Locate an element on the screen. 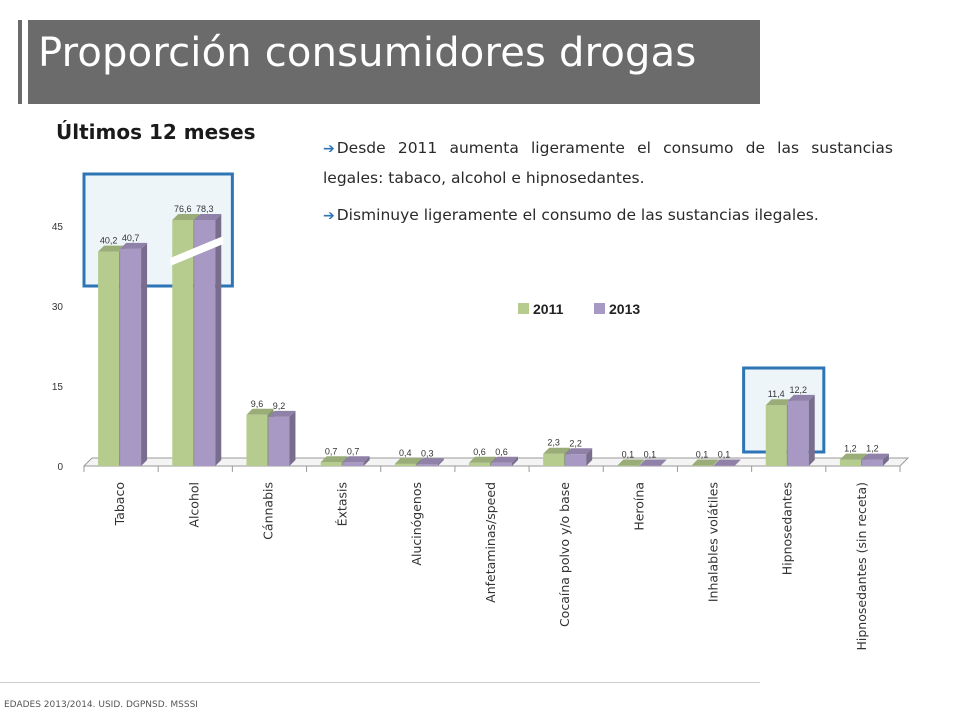 Image resolution: width=960 pixels, height=720 pixels. category-label: Hipnosedantes (sin receta) is located at coordinates (861, 566).